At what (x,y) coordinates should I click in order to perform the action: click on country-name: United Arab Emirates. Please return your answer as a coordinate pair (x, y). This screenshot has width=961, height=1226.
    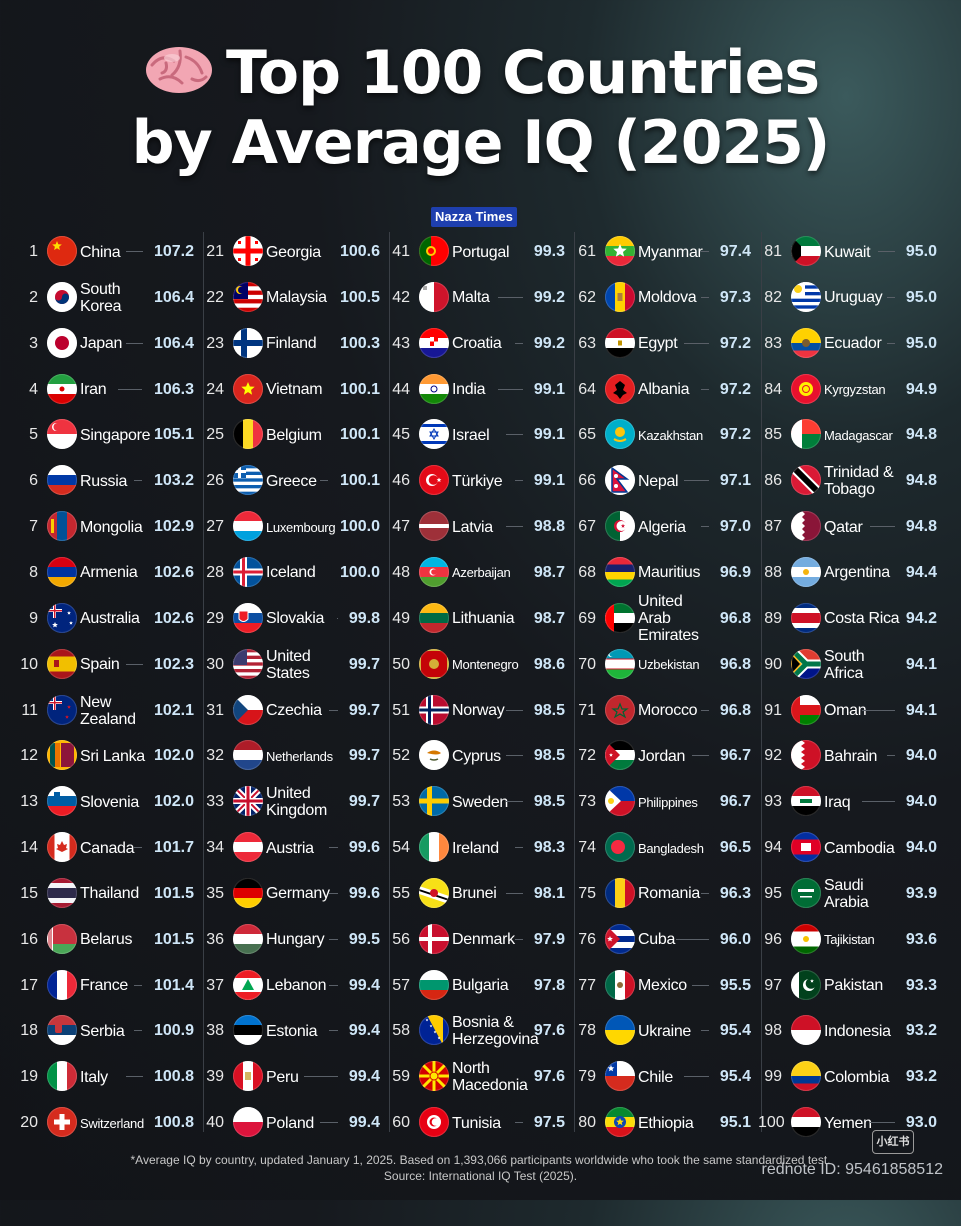
    Looking at the image, I should click on (668, 619).